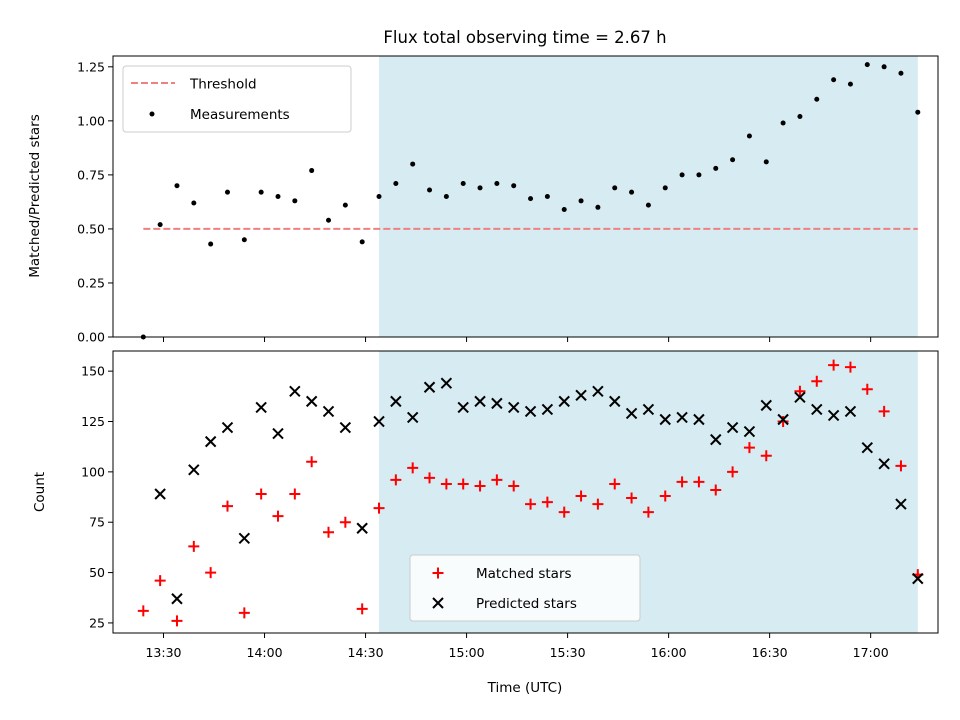 Image resolution: width=960 pixels, height=720 pixels. I want to click on legend-measurements-label: Measurements, so click(240, 115).